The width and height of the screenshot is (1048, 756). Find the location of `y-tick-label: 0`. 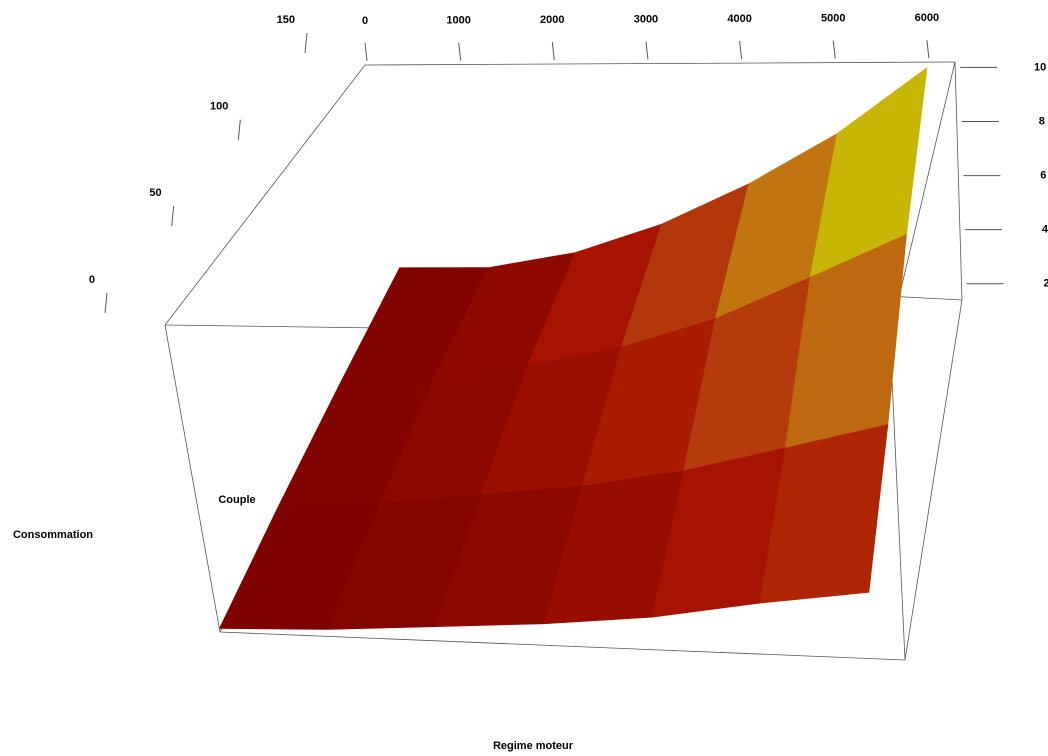

y-tick-label: 0 is located at coordinates (92, 280).